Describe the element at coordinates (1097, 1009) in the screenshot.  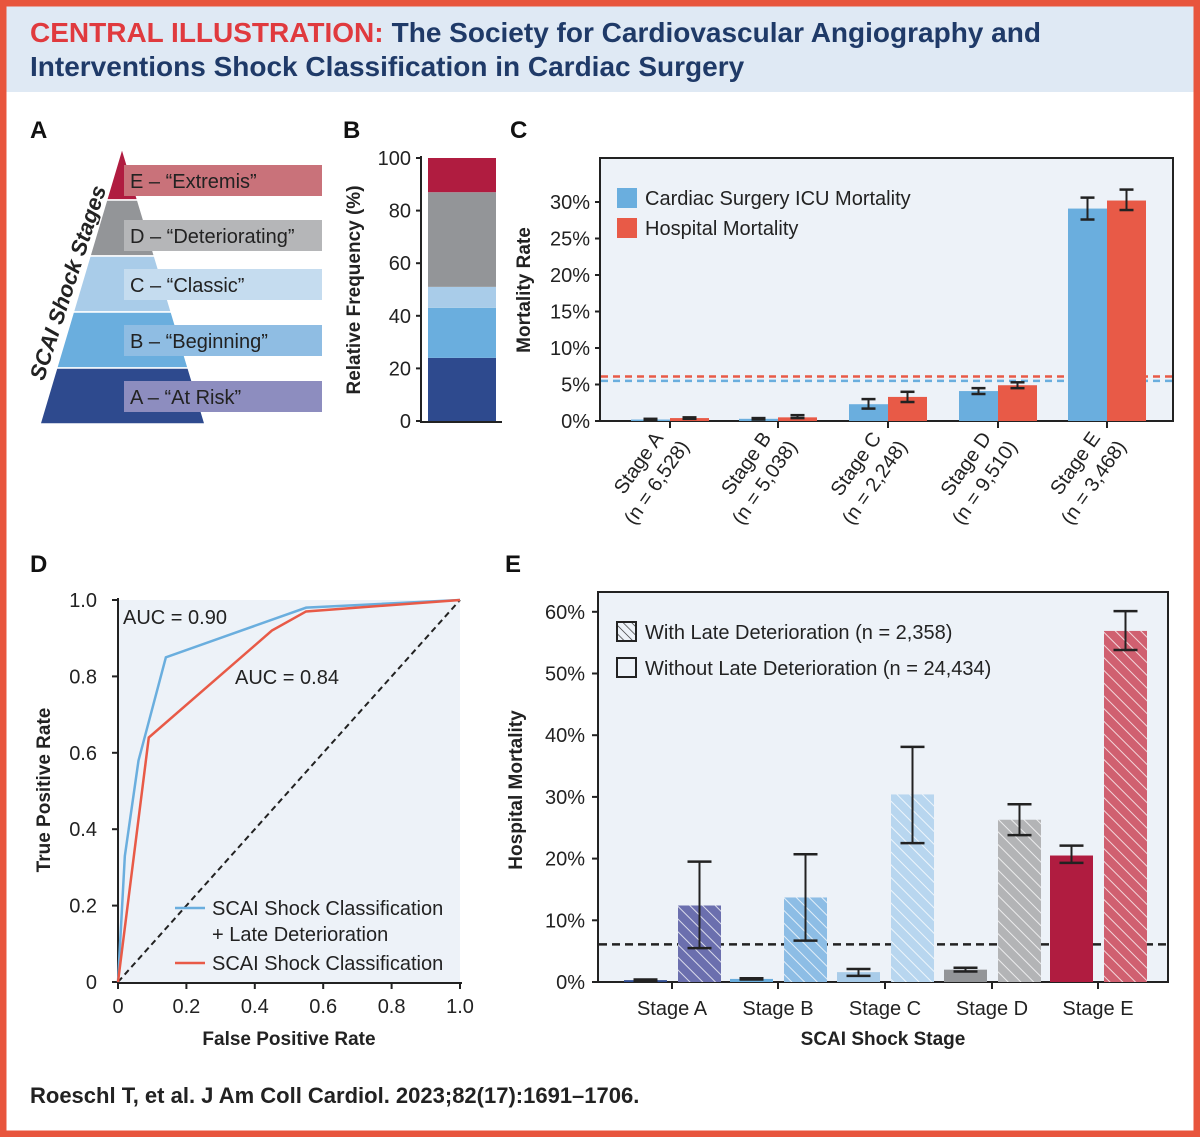
I see `e-xtick-label: Stage E` at that location.